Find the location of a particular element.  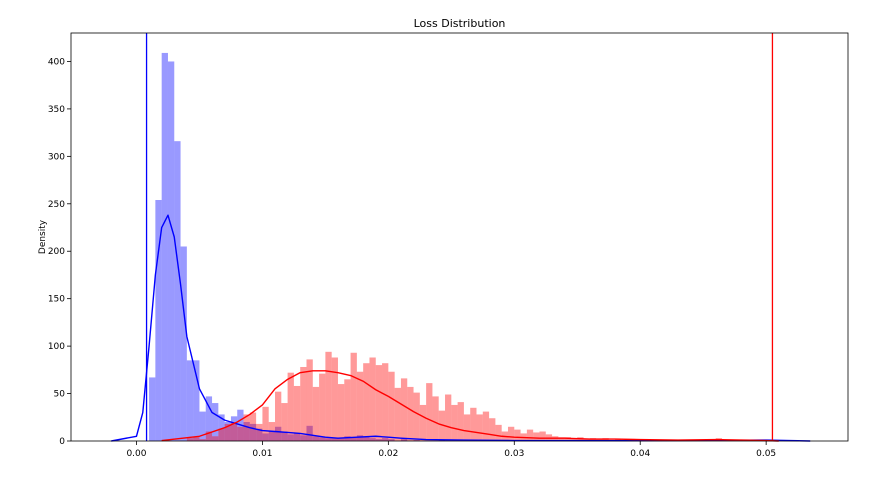

x-axis: 0.00 0.01 0.02 0.03 0.04 0.05 is located at coordinates (451, 450).